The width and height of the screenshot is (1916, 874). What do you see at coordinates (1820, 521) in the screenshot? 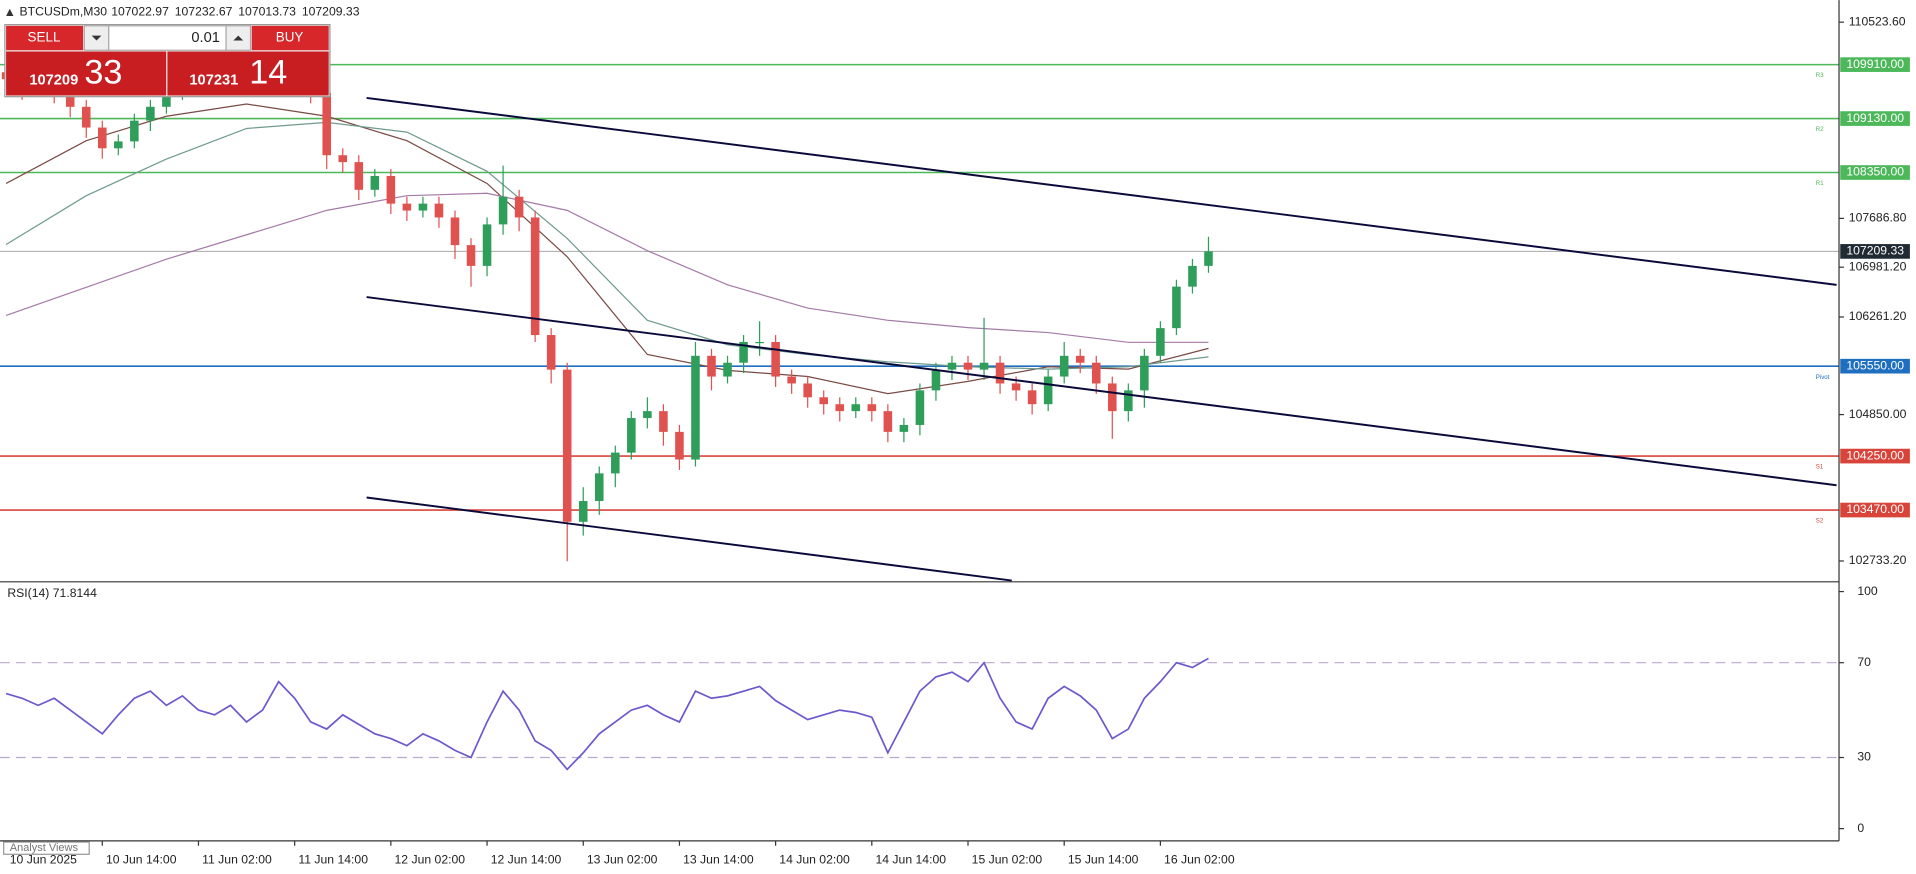
I see `level-tag: S2` at bounding box center [1820, 521].